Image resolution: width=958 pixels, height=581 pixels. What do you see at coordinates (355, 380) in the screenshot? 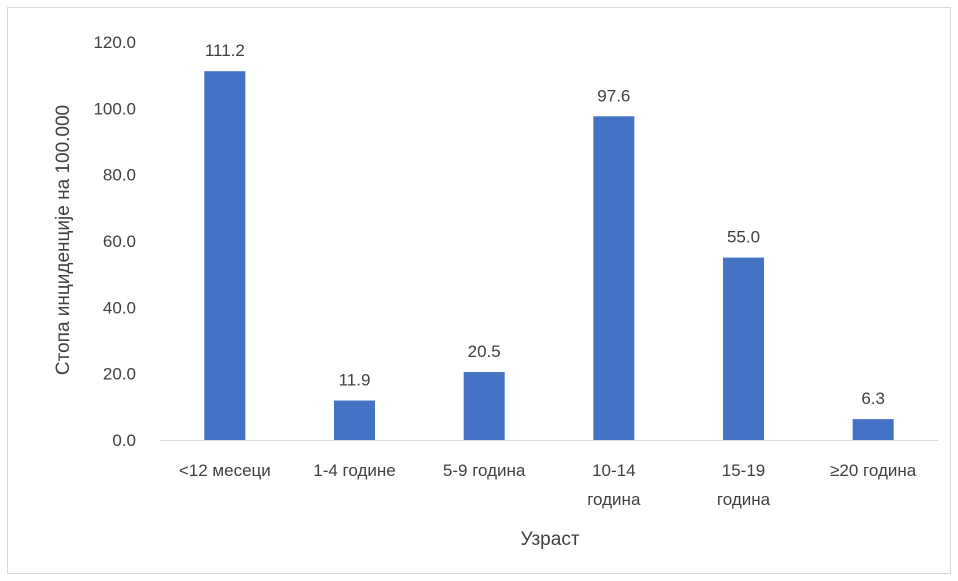
I see `data-label: 11.9` at bounding box center [355, 380].